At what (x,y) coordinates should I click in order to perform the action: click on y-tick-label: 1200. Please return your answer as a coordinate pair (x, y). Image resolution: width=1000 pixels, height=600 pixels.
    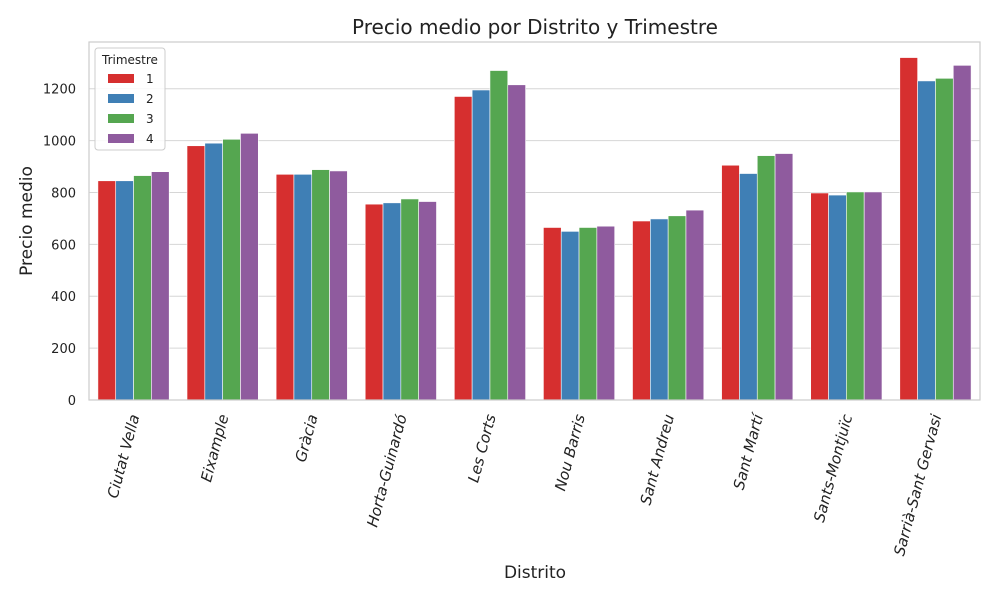
    Looking at the image, I should click on (59, 90).